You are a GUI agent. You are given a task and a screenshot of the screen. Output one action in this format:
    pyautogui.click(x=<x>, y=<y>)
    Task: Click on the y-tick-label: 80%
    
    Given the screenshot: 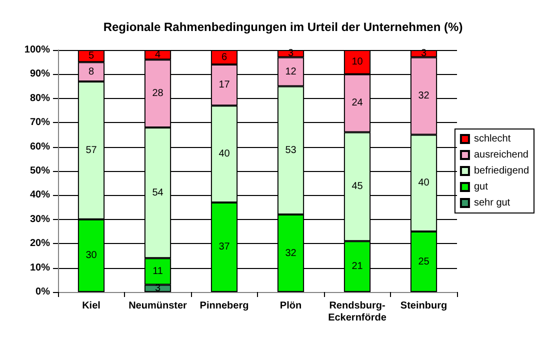 What is the action you would take?
    pyautogui.click(x=40, y=98)
    